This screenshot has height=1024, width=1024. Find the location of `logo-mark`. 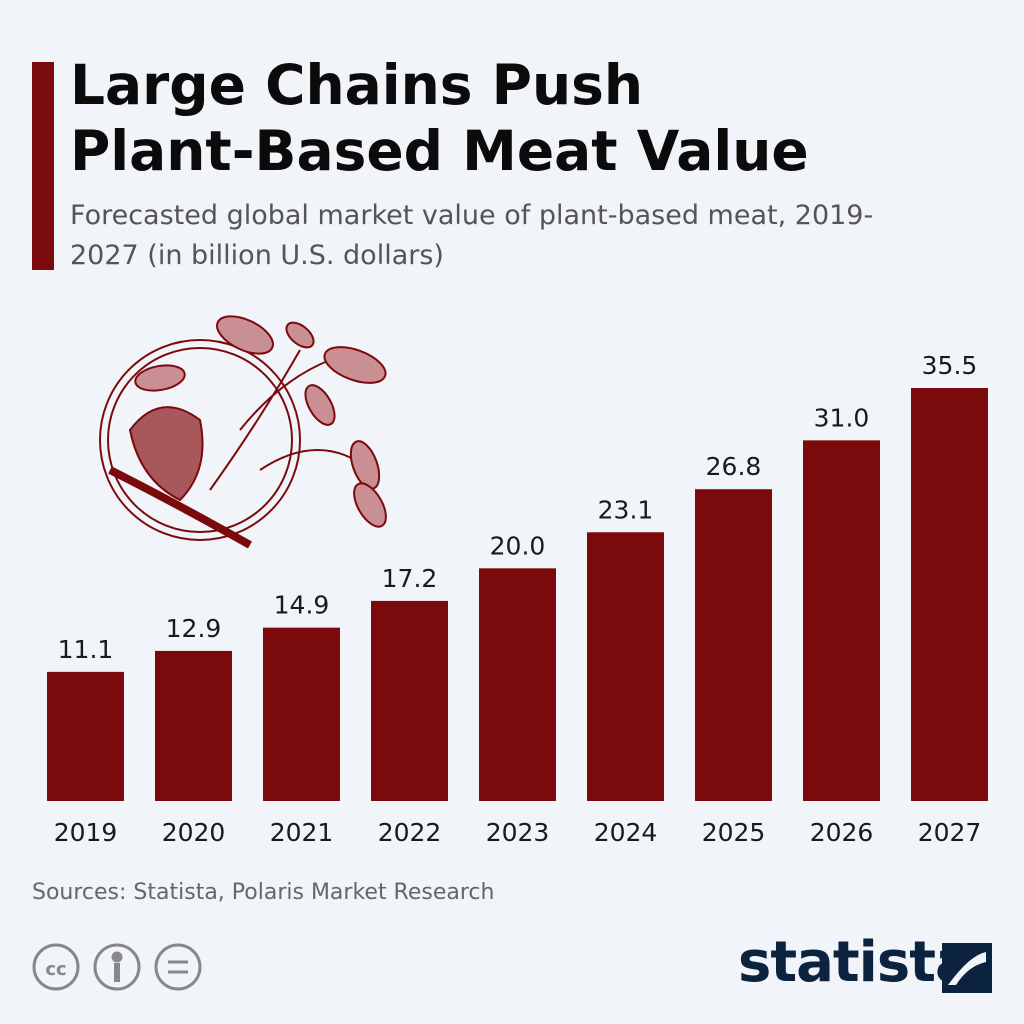

logo-mark is located at coordinates (967, 968).